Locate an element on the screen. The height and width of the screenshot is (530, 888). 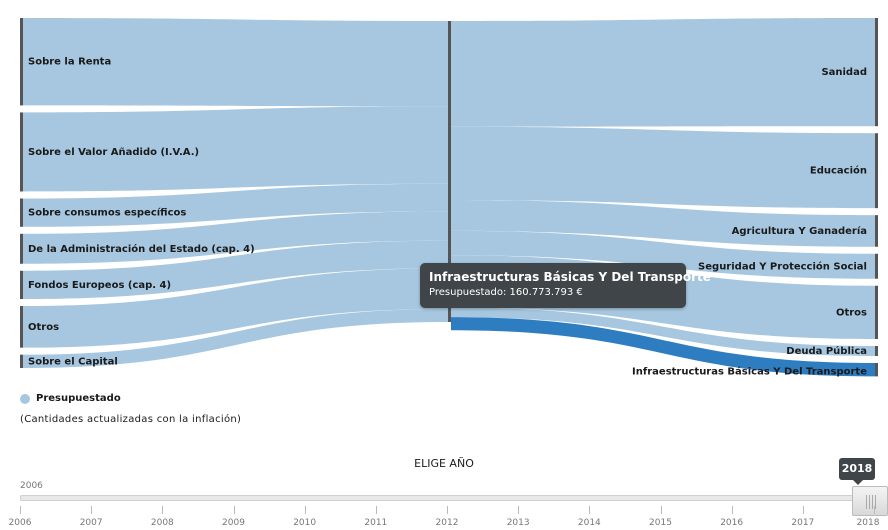
year-selector-title: ELIGE AÑO is located at coordinates (444, 463).